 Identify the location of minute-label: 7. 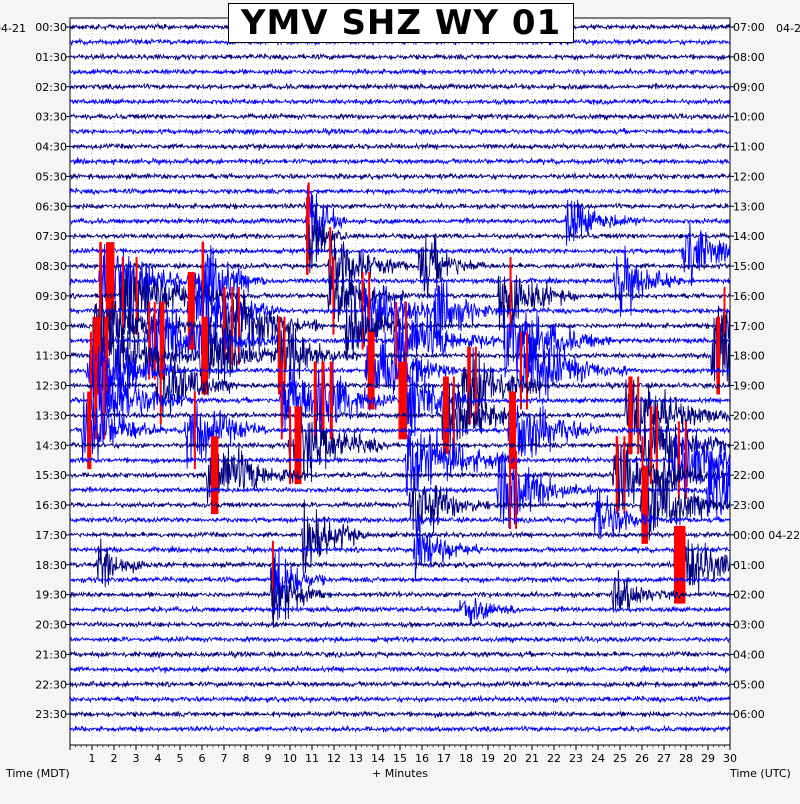
(224, 758).